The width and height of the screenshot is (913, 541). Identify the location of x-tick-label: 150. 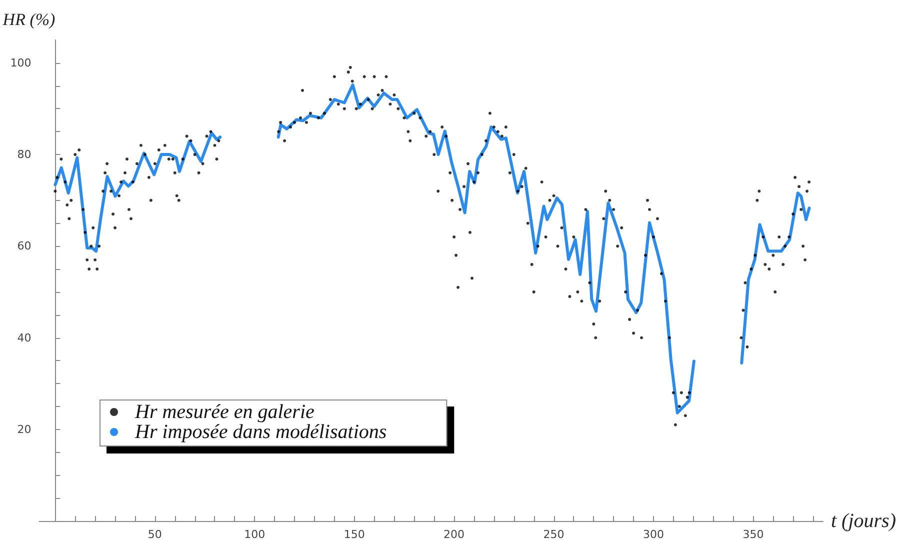
(354, 534).